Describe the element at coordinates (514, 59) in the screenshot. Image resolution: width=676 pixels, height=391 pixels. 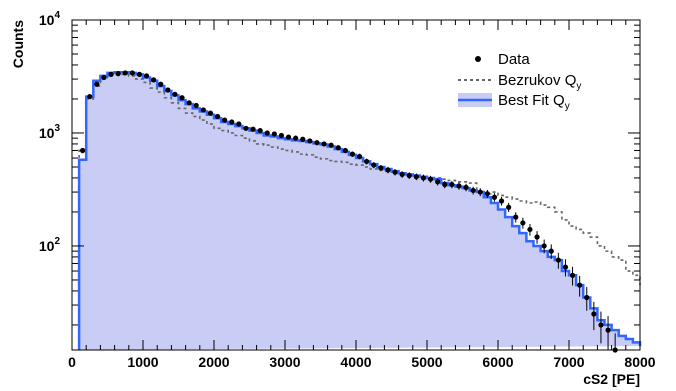
I see `legend-data-label: Data` at that location.